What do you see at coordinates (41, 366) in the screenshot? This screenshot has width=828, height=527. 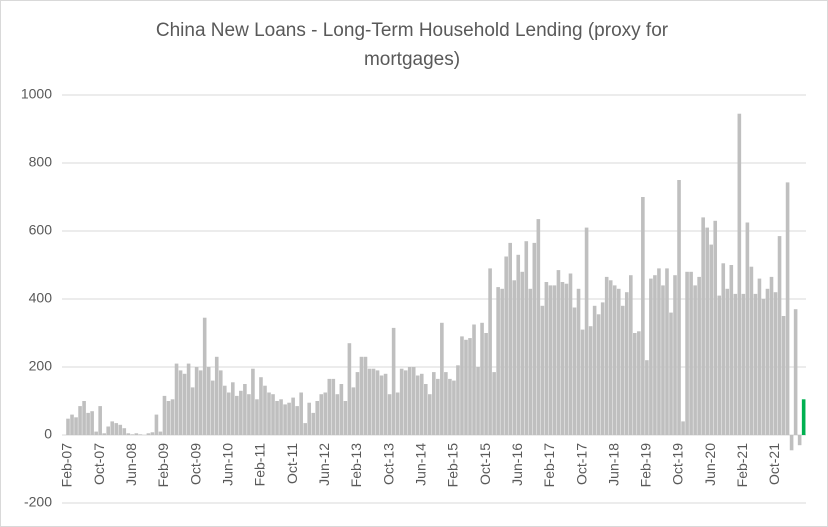 I see `y-tick-label: 200` at bounding box center [41, 366].